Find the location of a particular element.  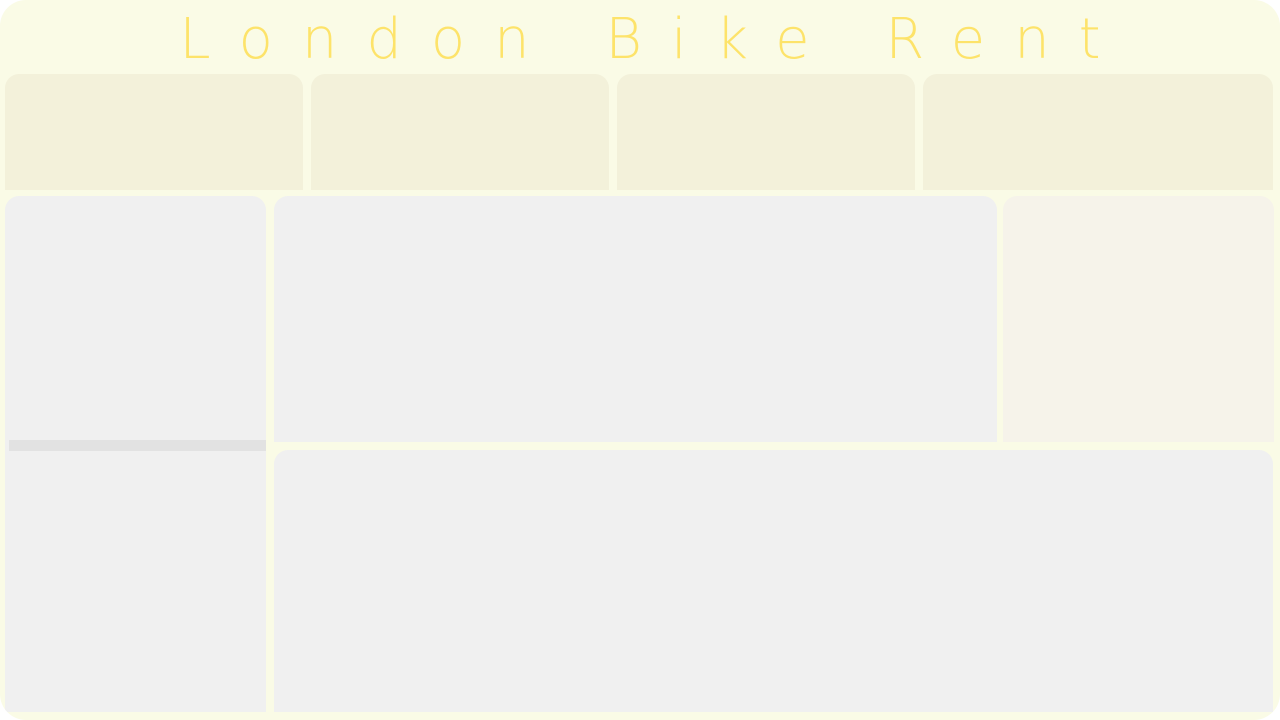

side-info-panel is located at coordinates (1138, 319).